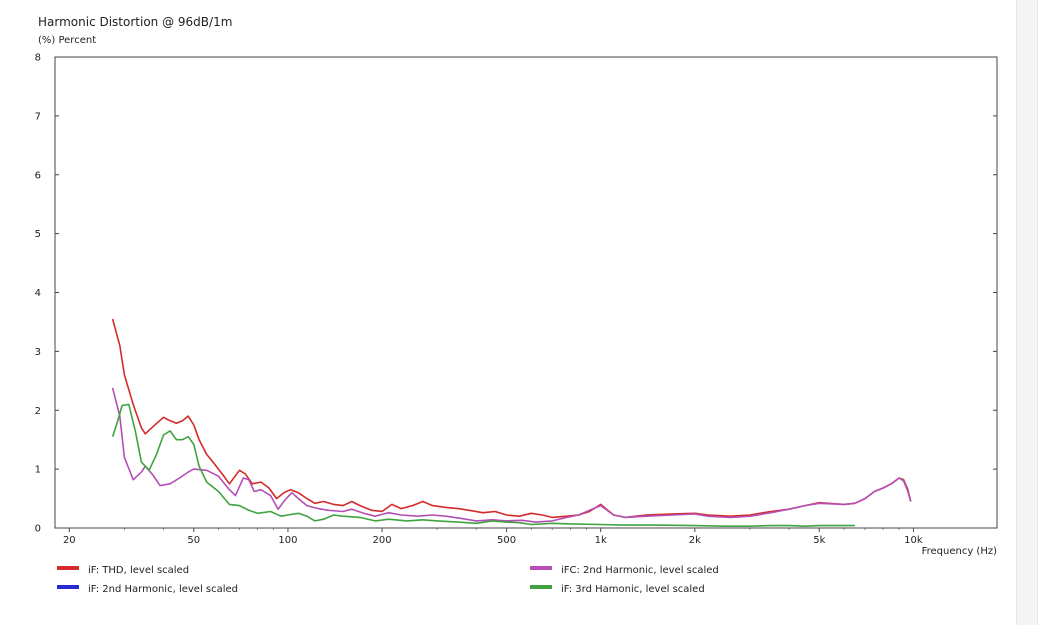  Describe the element at coordinates (38, 293) in the screenshot. I see `y-tick-label: 4` at that location.